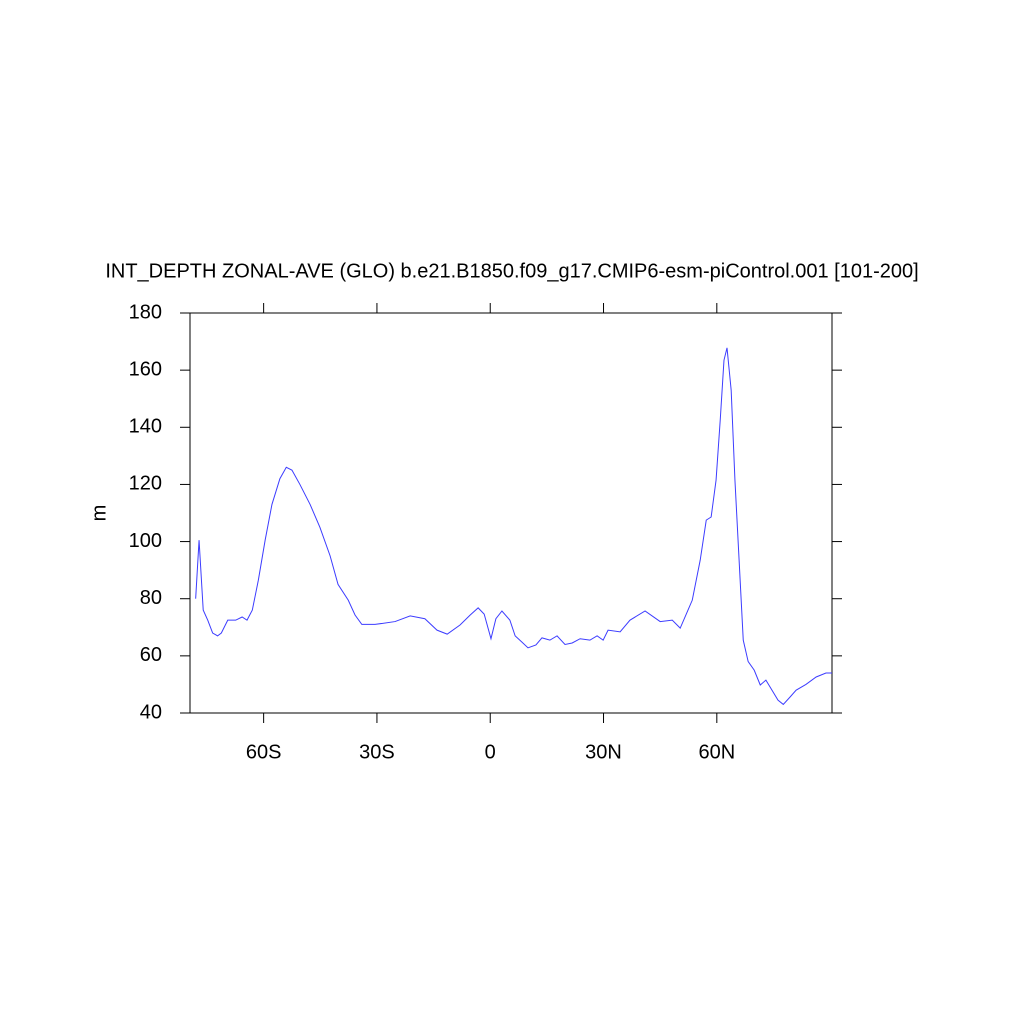  I want to click on x-tick-label: 60N, so click(716, 752).